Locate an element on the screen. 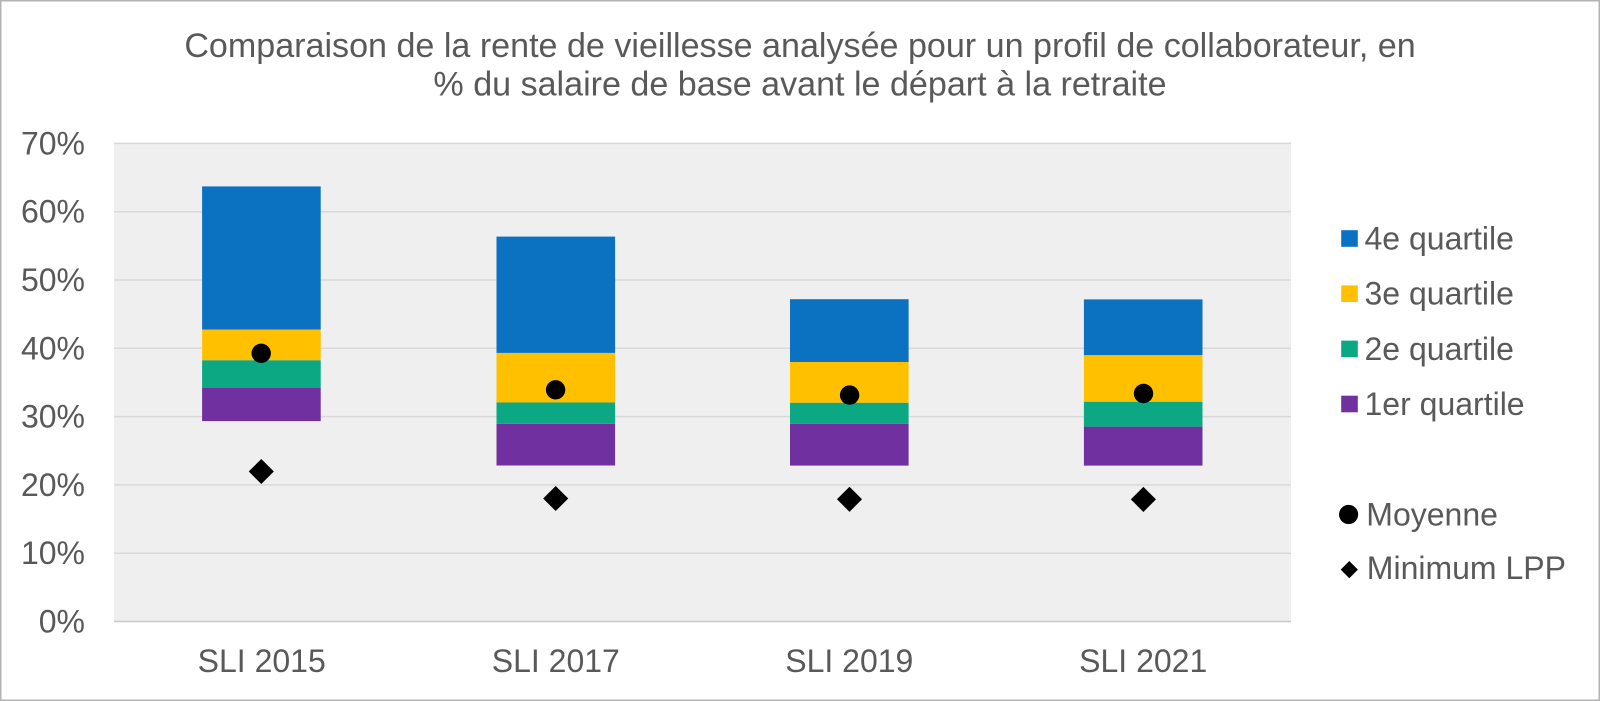  svg-text: 30% is located at coordinates (53, 417).